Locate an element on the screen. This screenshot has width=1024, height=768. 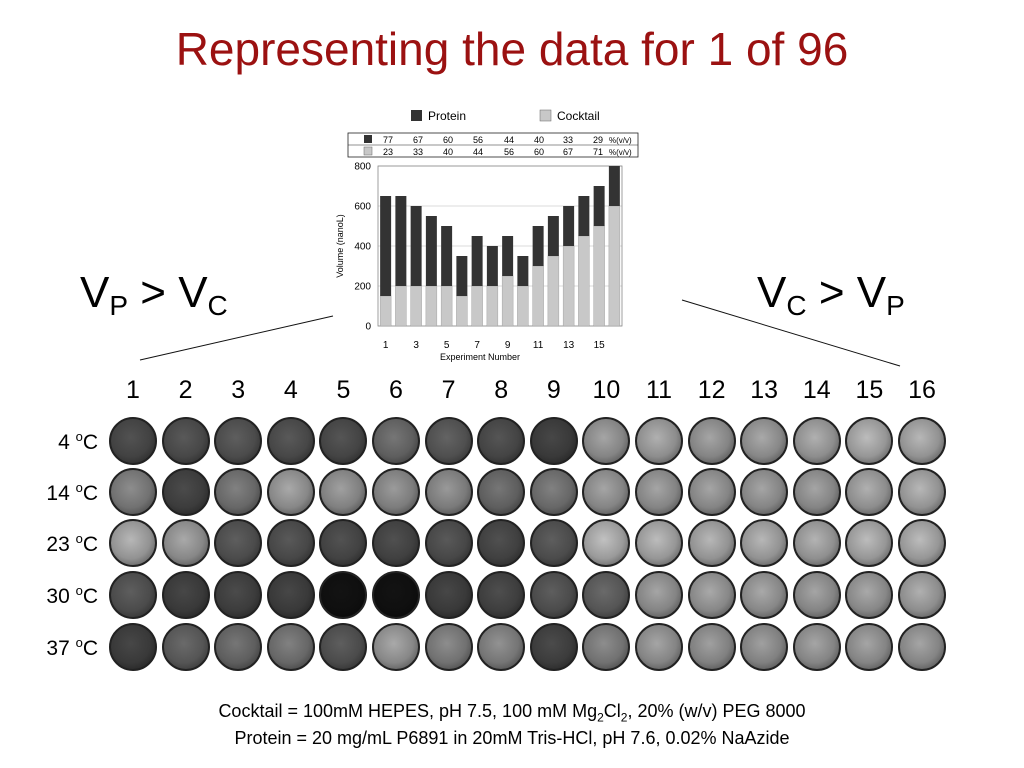
slide-title: Representing the data for 1 of 96 is located at coordinates (512, 49).